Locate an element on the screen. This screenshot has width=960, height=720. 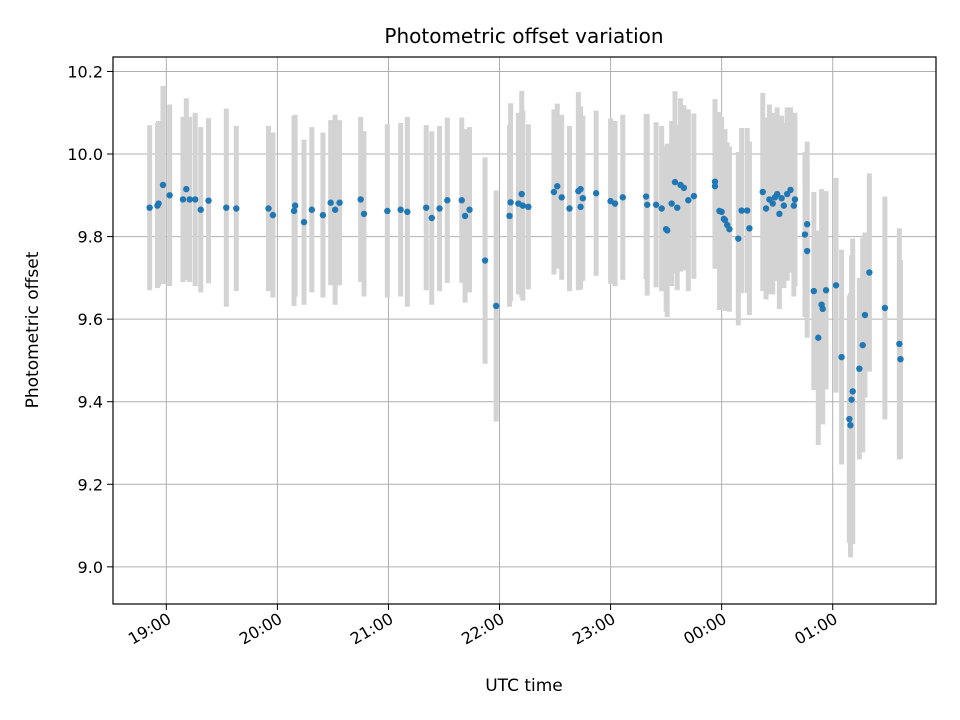
chart-title: Photometric offset variation is located at coordinates (523, 36).